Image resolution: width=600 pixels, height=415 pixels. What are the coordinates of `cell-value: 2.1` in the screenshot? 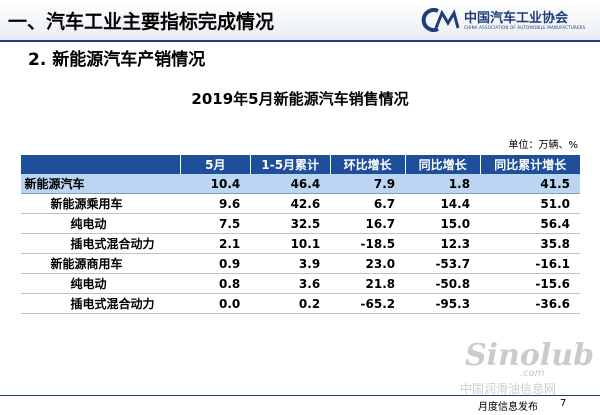 It's located at (215, 243).